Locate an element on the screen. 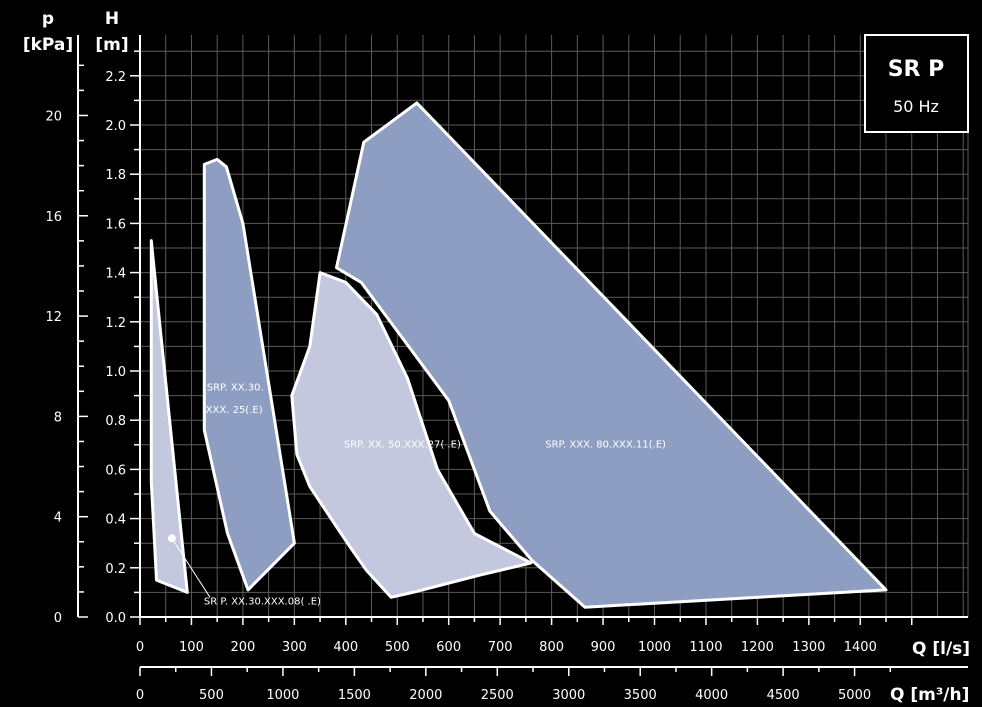 This screenshot has width=982, height=707. legend-box-frame is located at coordinates (916, 83).